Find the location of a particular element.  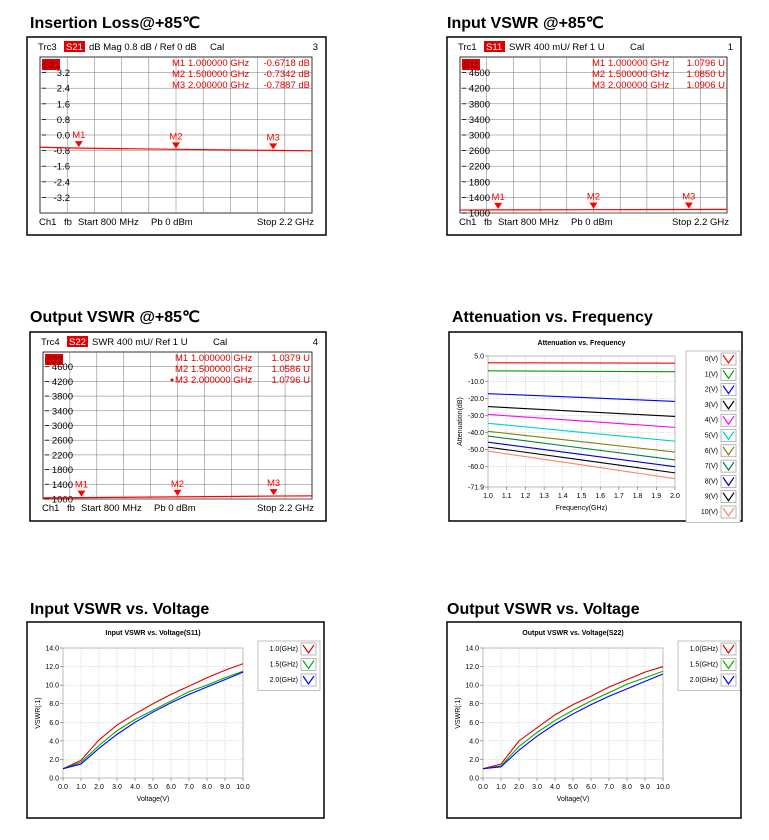

x-axis-label: Frequency(GHz) is located at coordinates (582, 508).